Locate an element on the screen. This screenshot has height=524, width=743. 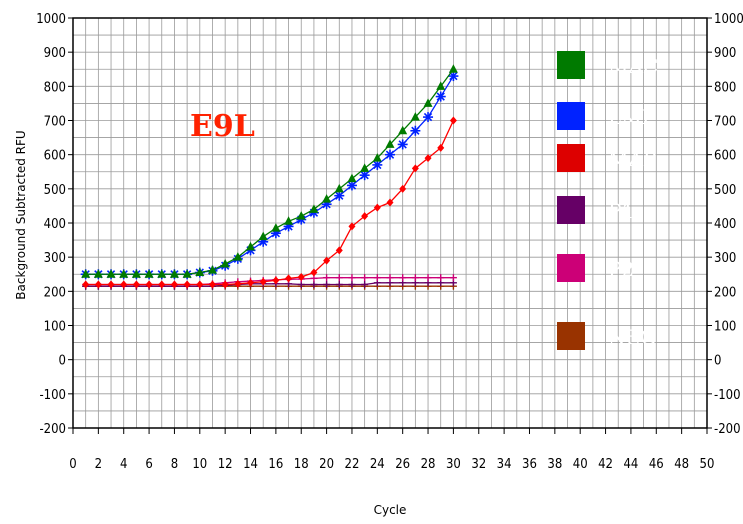
y-tick-label-left: 600 is located at coordinates (55, 156).